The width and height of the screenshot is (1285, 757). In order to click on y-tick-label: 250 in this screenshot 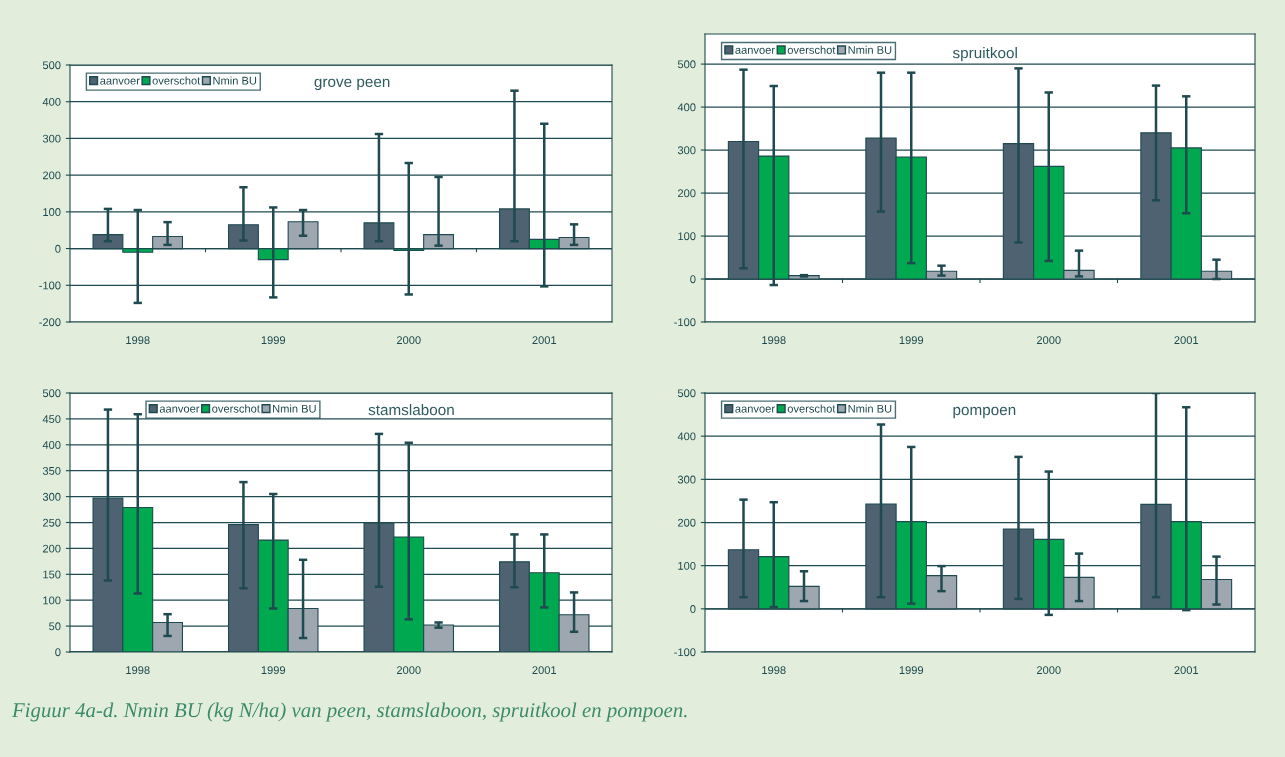, I will do `click(51, 522)`.